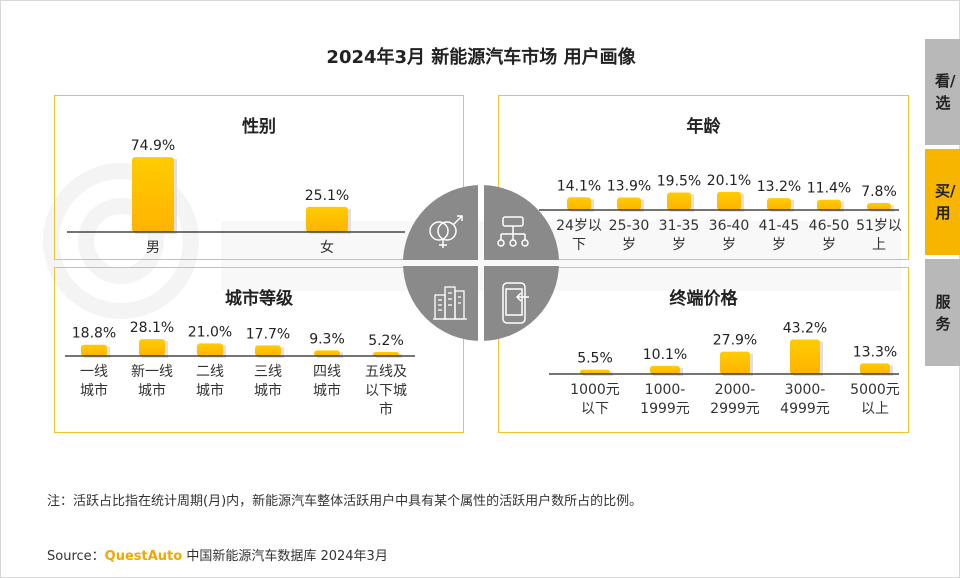 The width and height of the screenshot is (960, 578). I want to click on page-title: 2024年3月 新能源汽车市场 用户画像, so click(481, 57).